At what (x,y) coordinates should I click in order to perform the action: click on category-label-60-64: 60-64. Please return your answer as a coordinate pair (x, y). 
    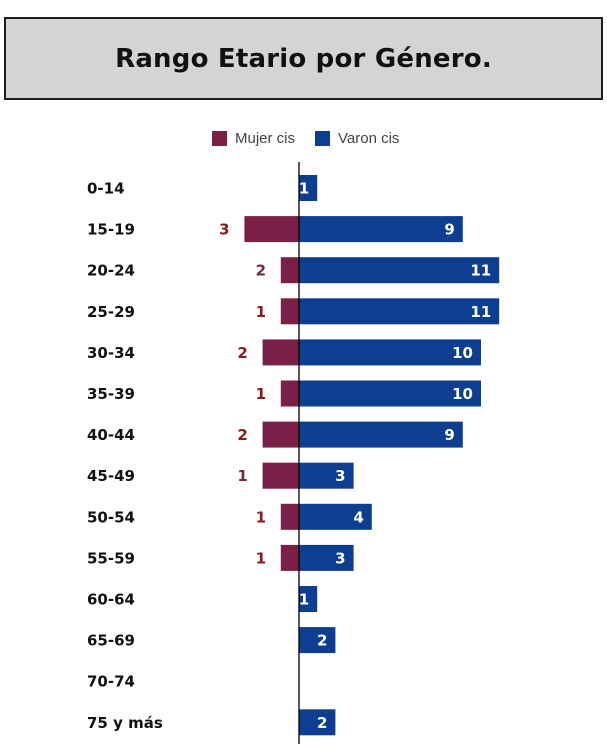
    Looking at the image, I should click on (111, 600).